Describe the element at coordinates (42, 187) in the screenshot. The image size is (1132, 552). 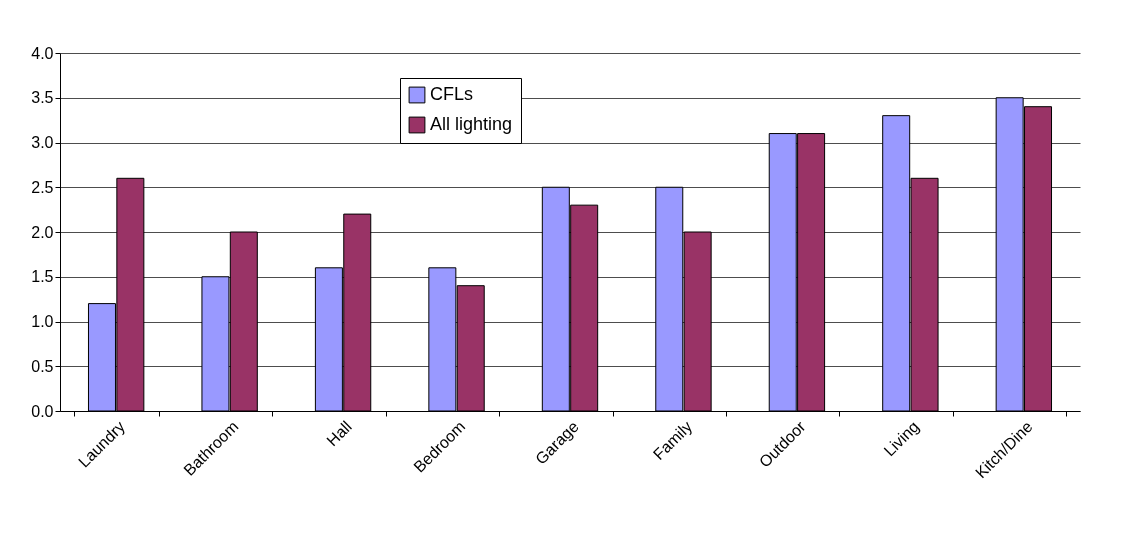
I see `y-tick-label: 2.5` at that location.